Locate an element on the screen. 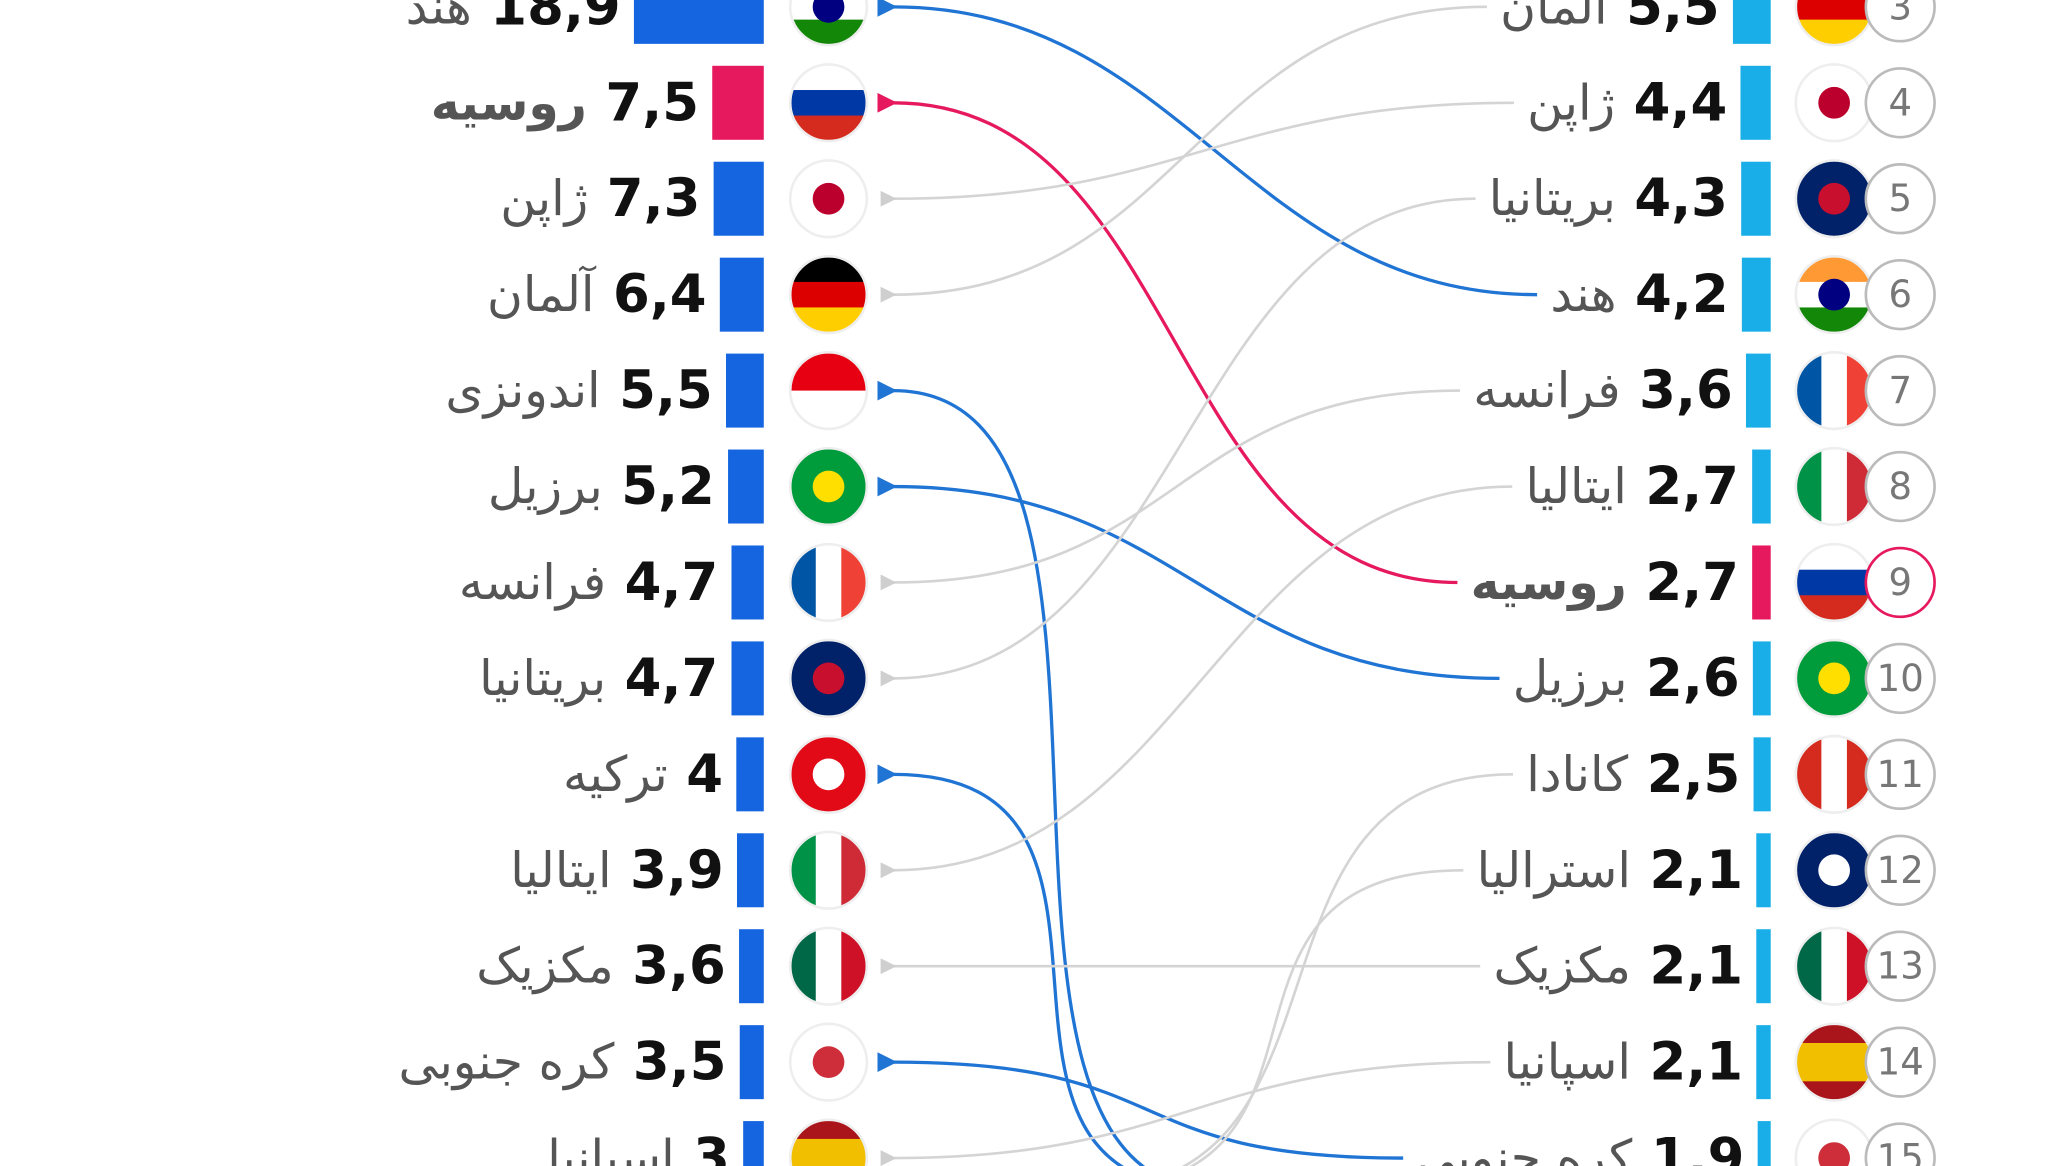 This screenshot has height=1166, width=2072. value-label: 5,5 is located at coordinates (666, 390).